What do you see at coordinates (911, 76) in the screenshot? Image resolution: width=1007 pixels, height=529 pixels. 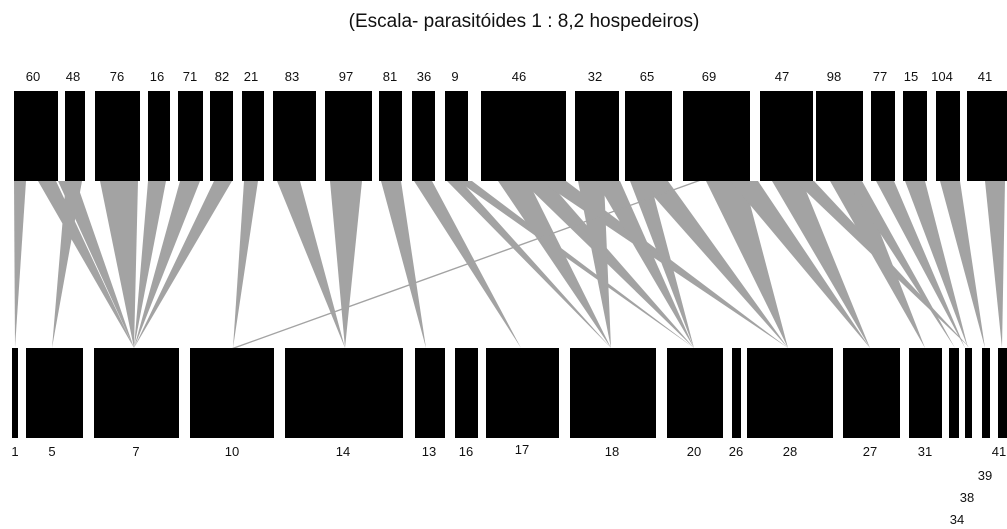 I see `parasitoid-label-15: 15` at bounding box center [911, 76].